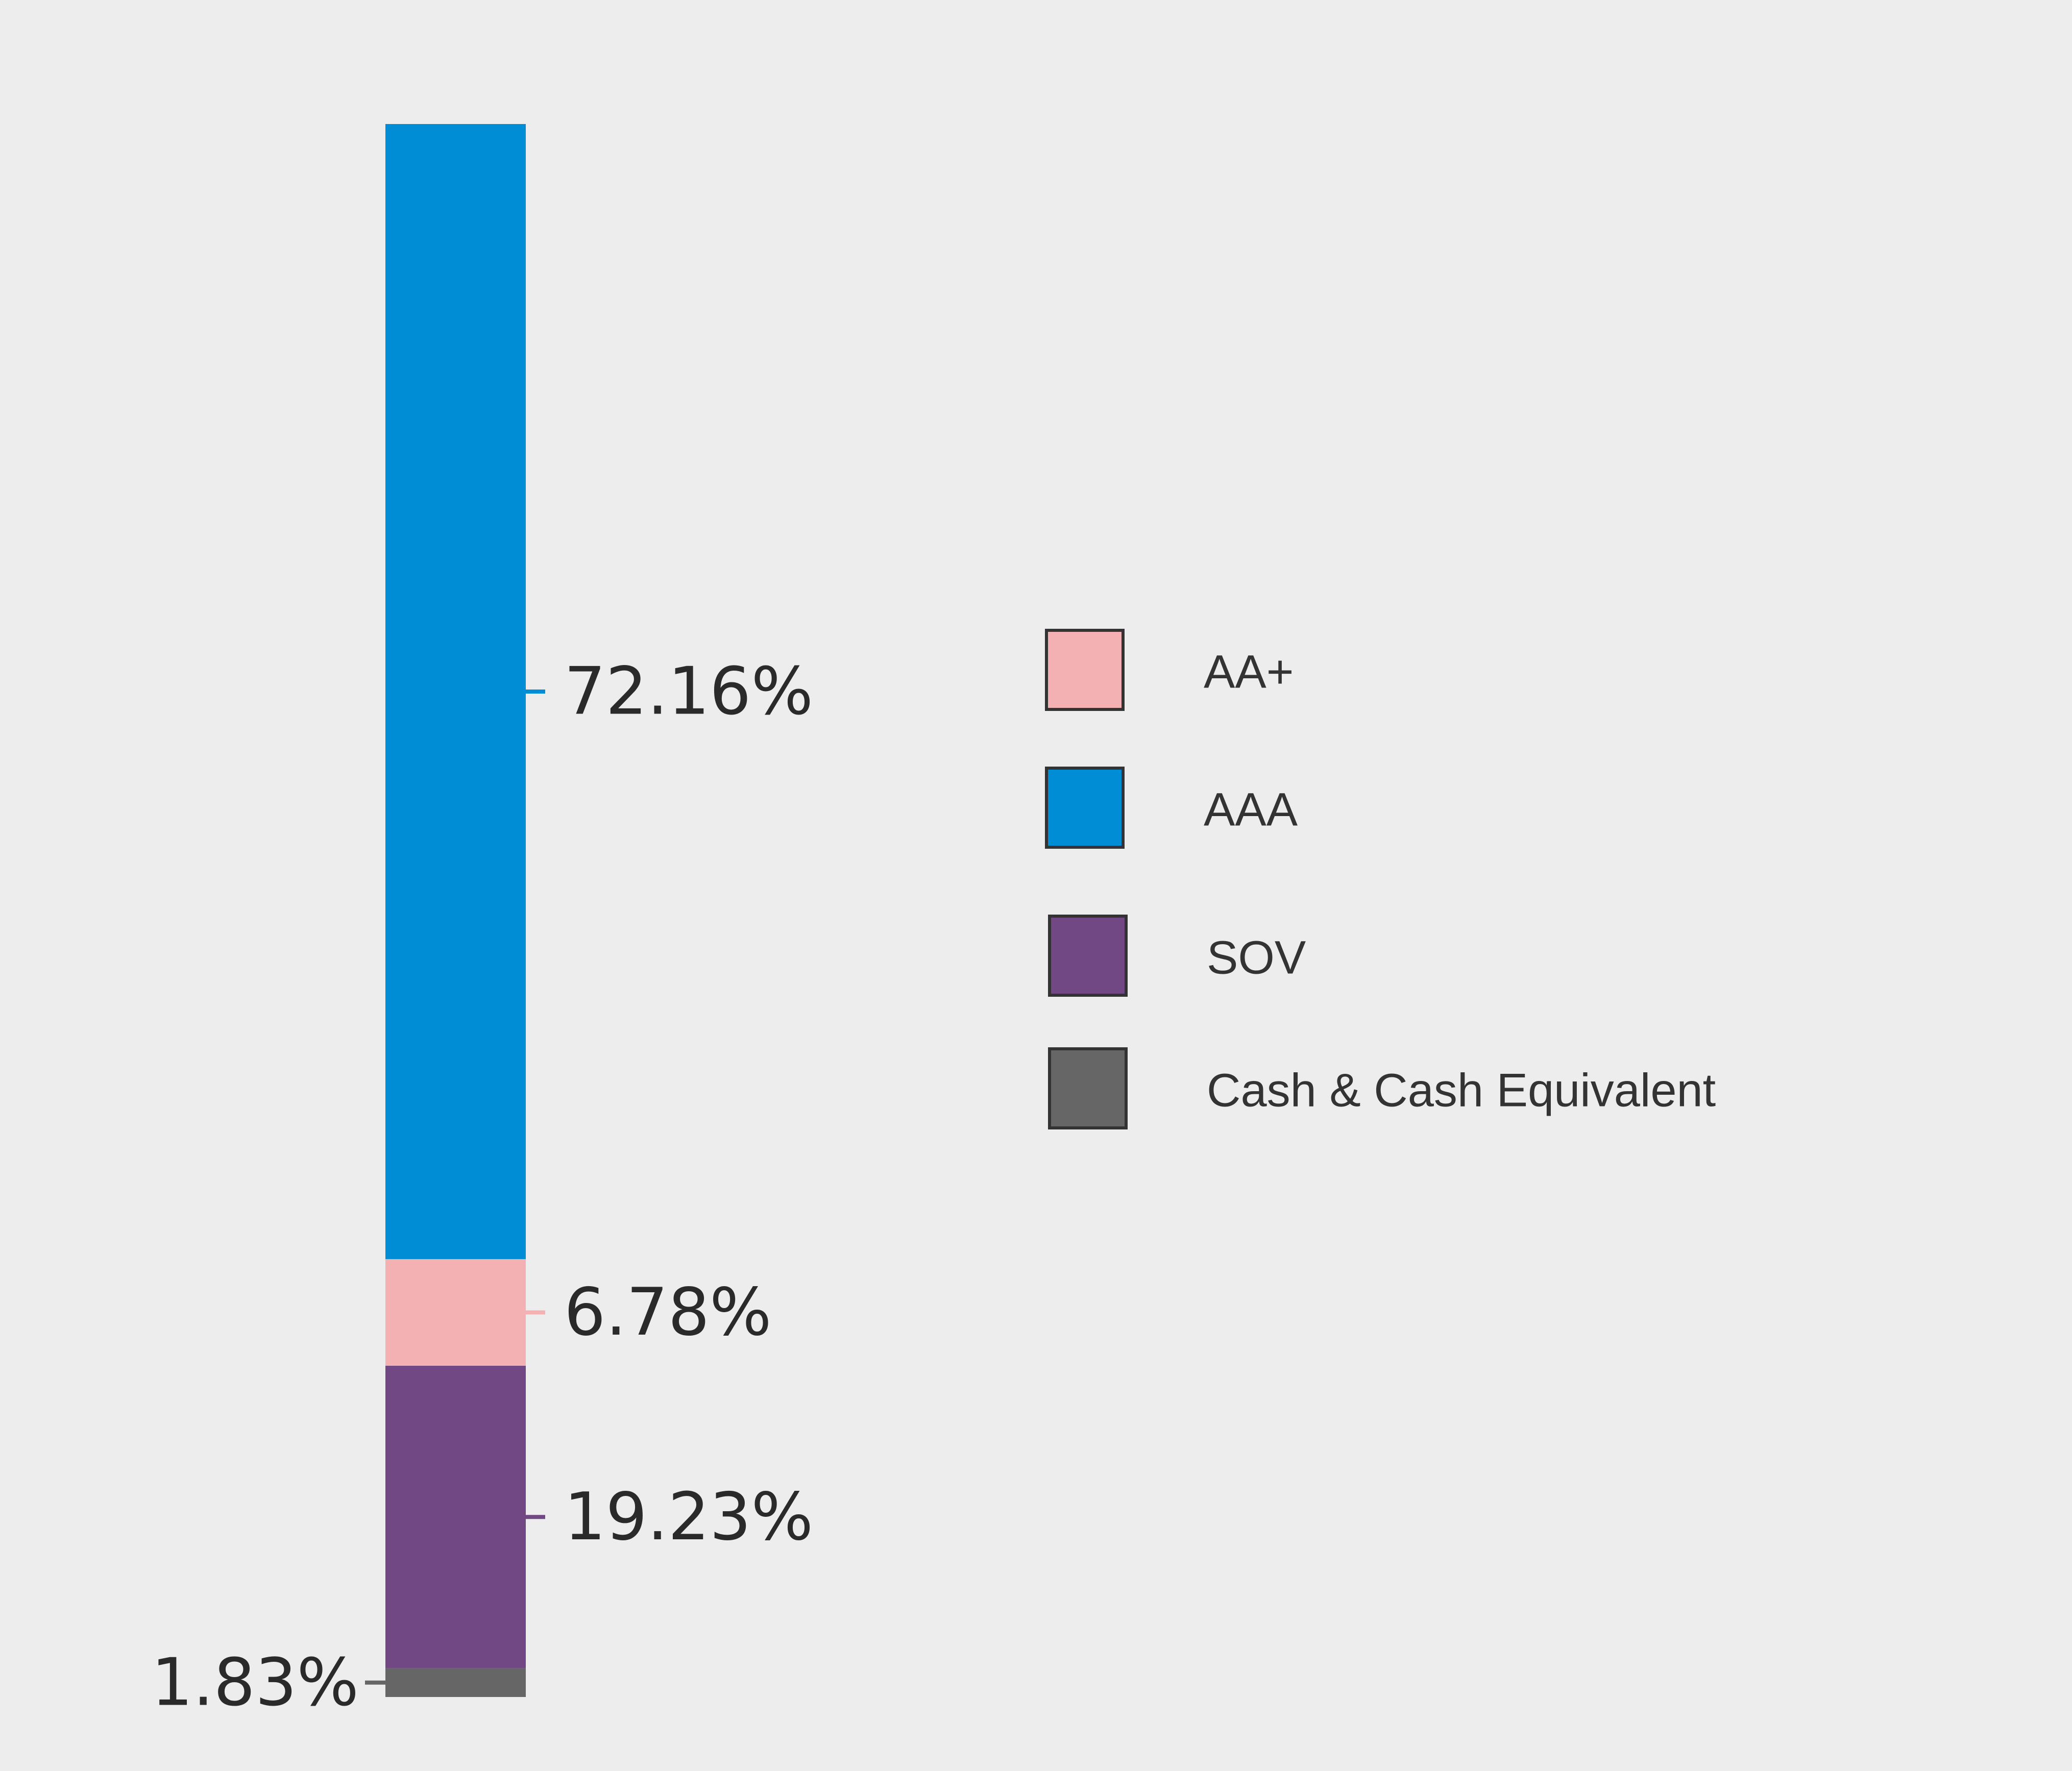 This screenshot has width=2072, height=1771. I want to click on bar-segment-sov, so click(455, 1516).